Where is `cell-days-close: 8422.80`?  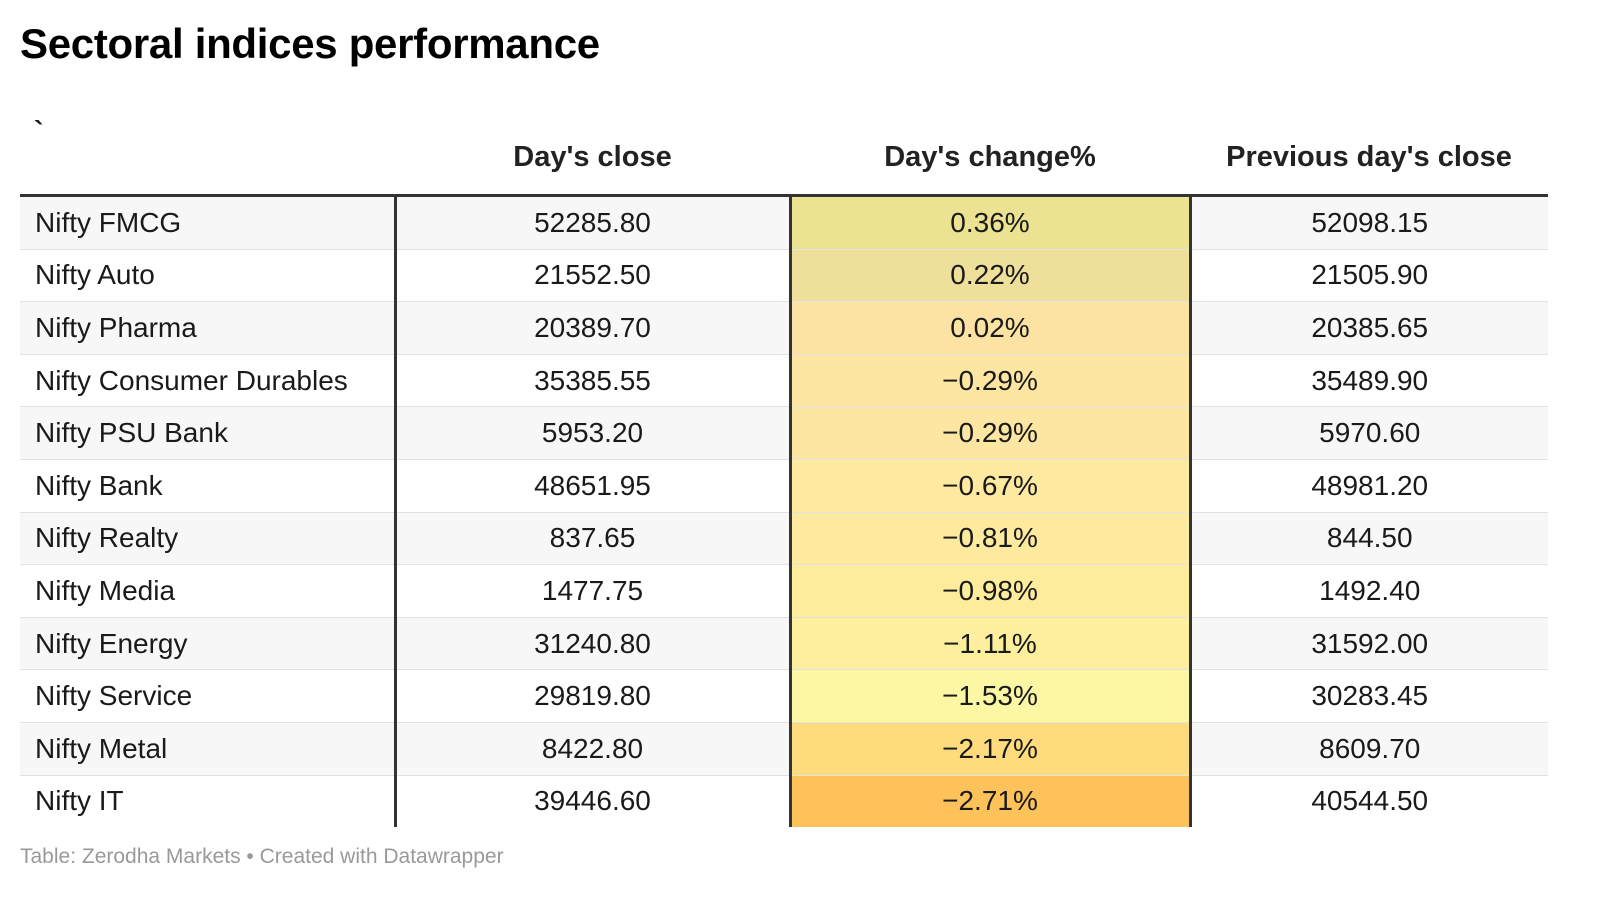 cell-days-close: 8422.80 is located at coordinates (593, 749).